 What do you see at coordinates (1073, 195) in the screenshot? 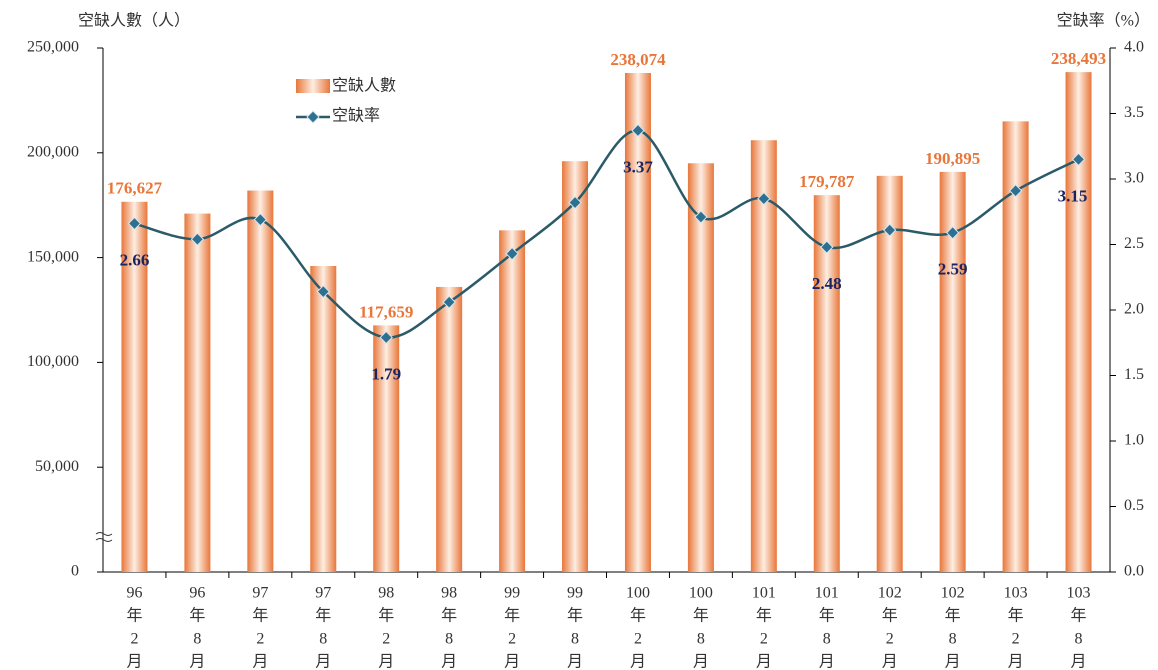
I see `line-value-label: 3.15` at bounding box center [1073, 195].